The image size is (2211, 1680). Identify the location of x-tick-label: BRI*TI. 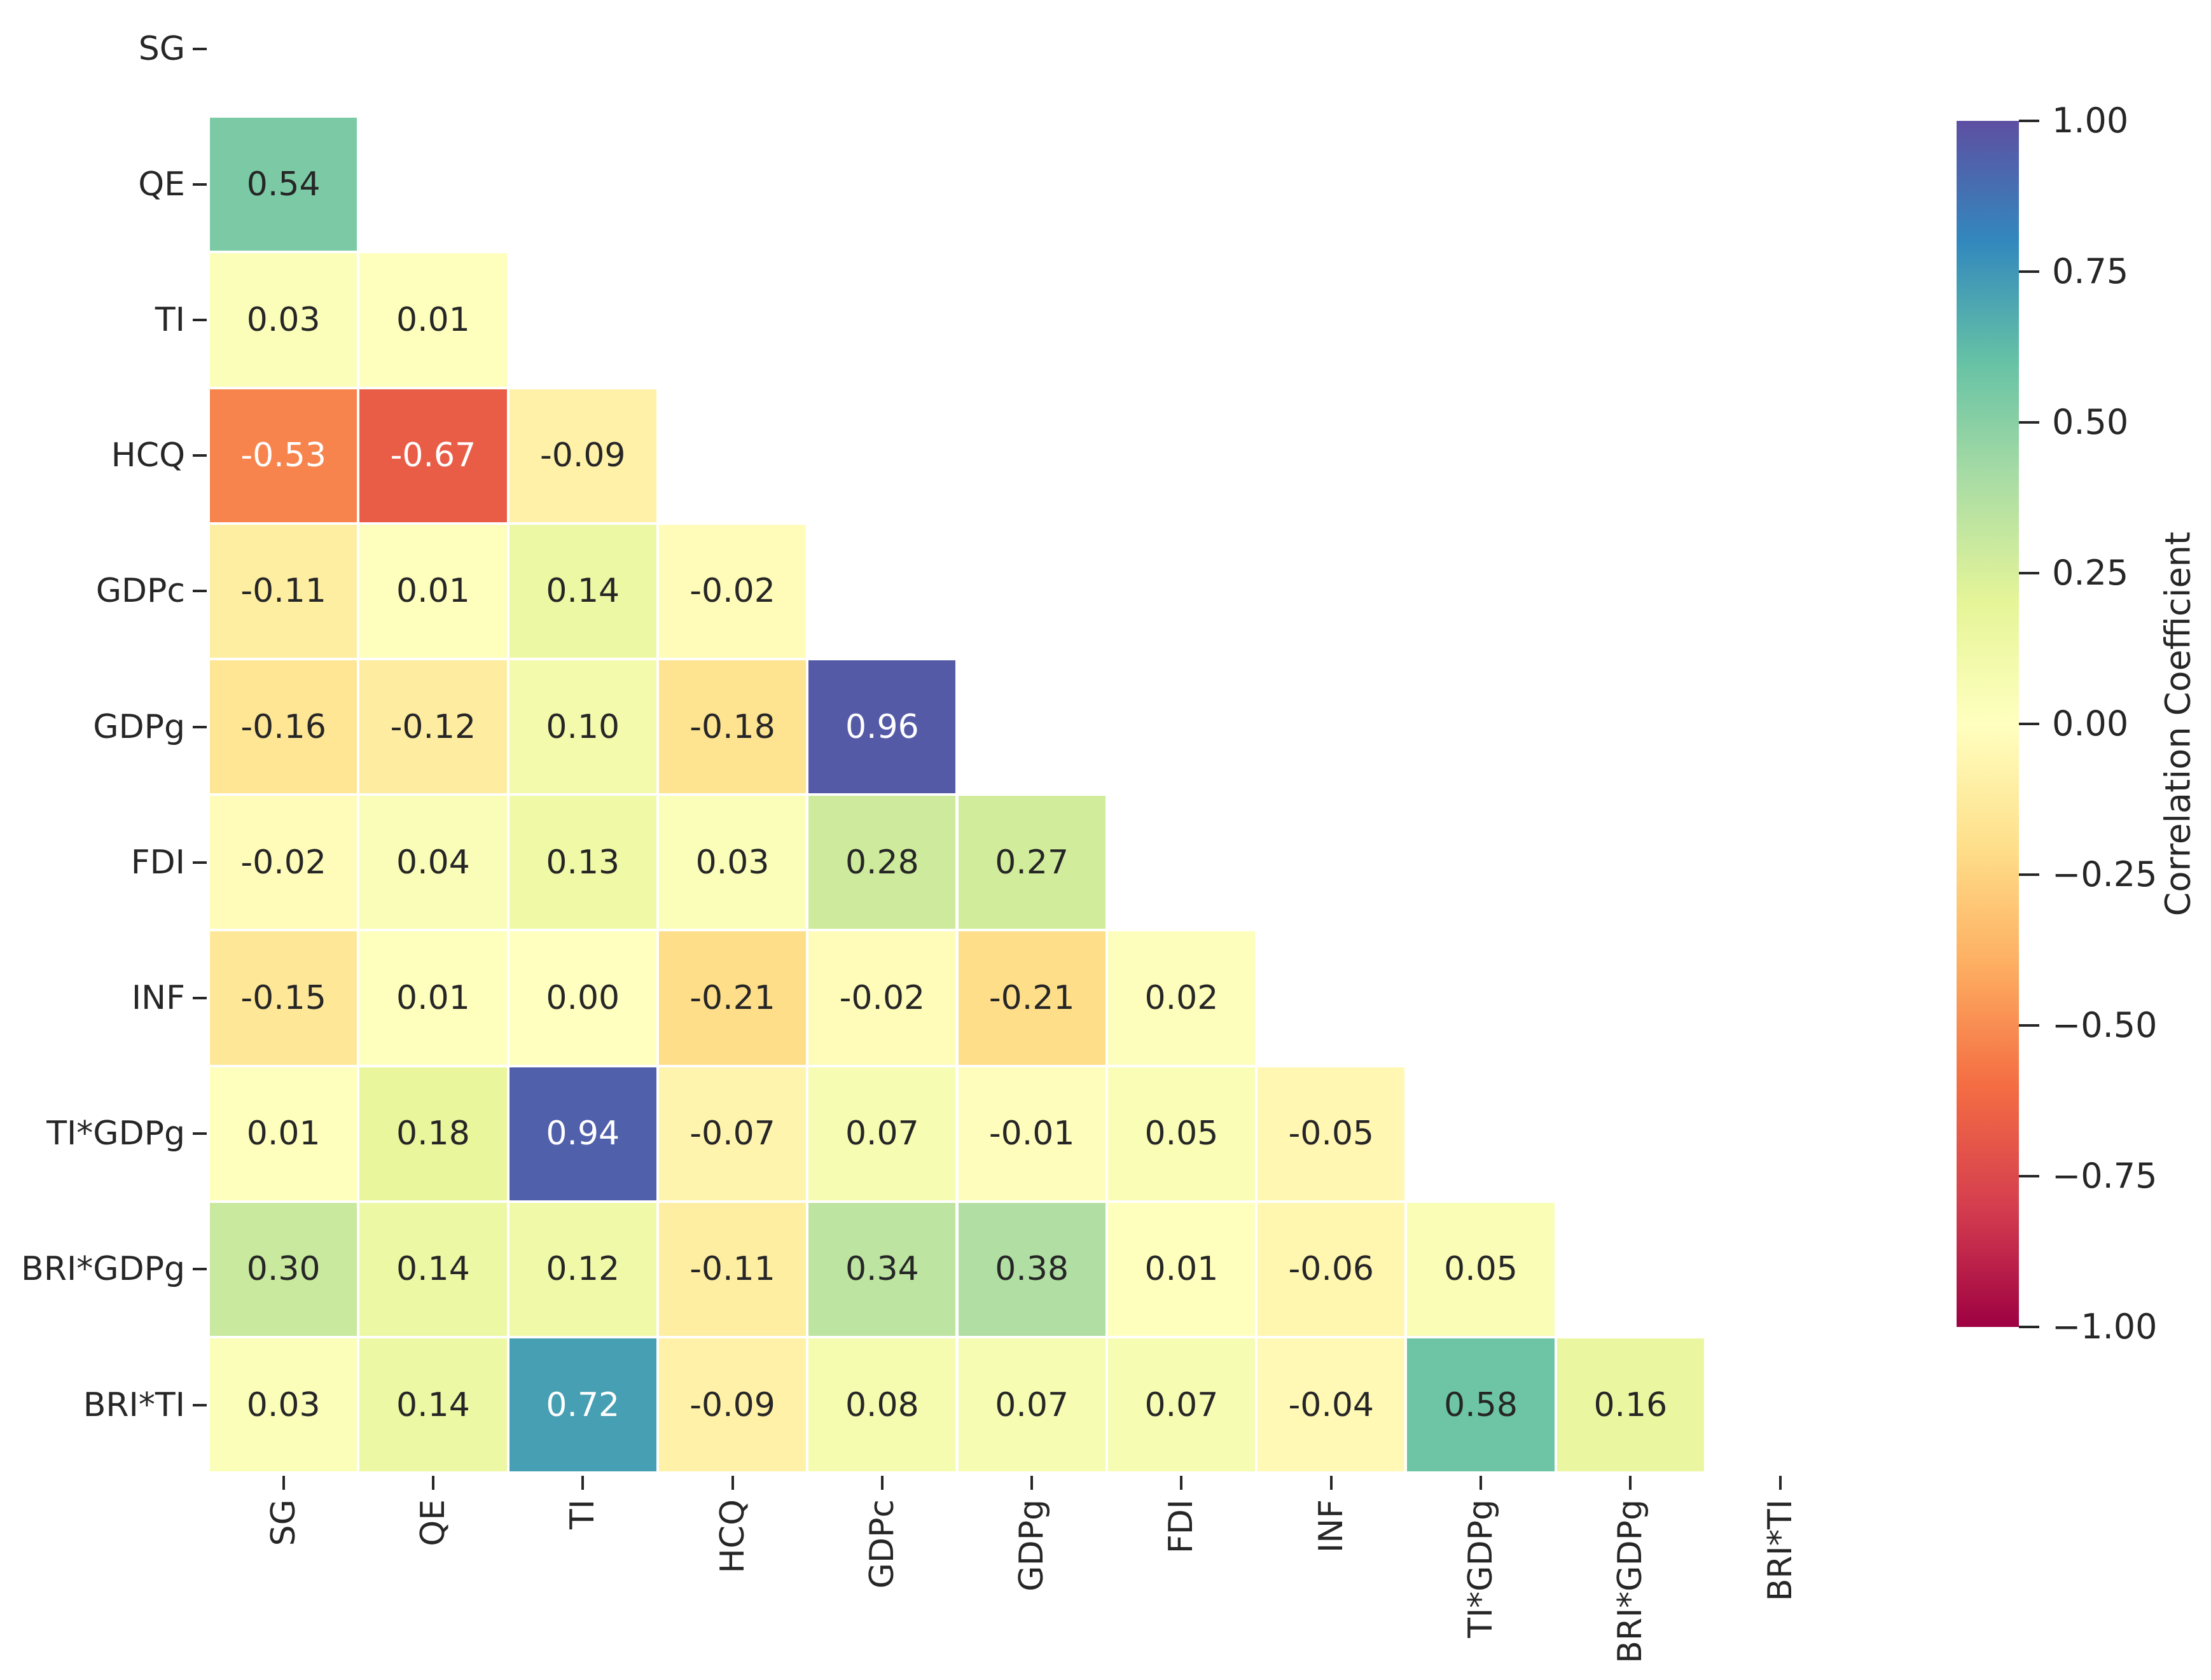
(1780, 1550).